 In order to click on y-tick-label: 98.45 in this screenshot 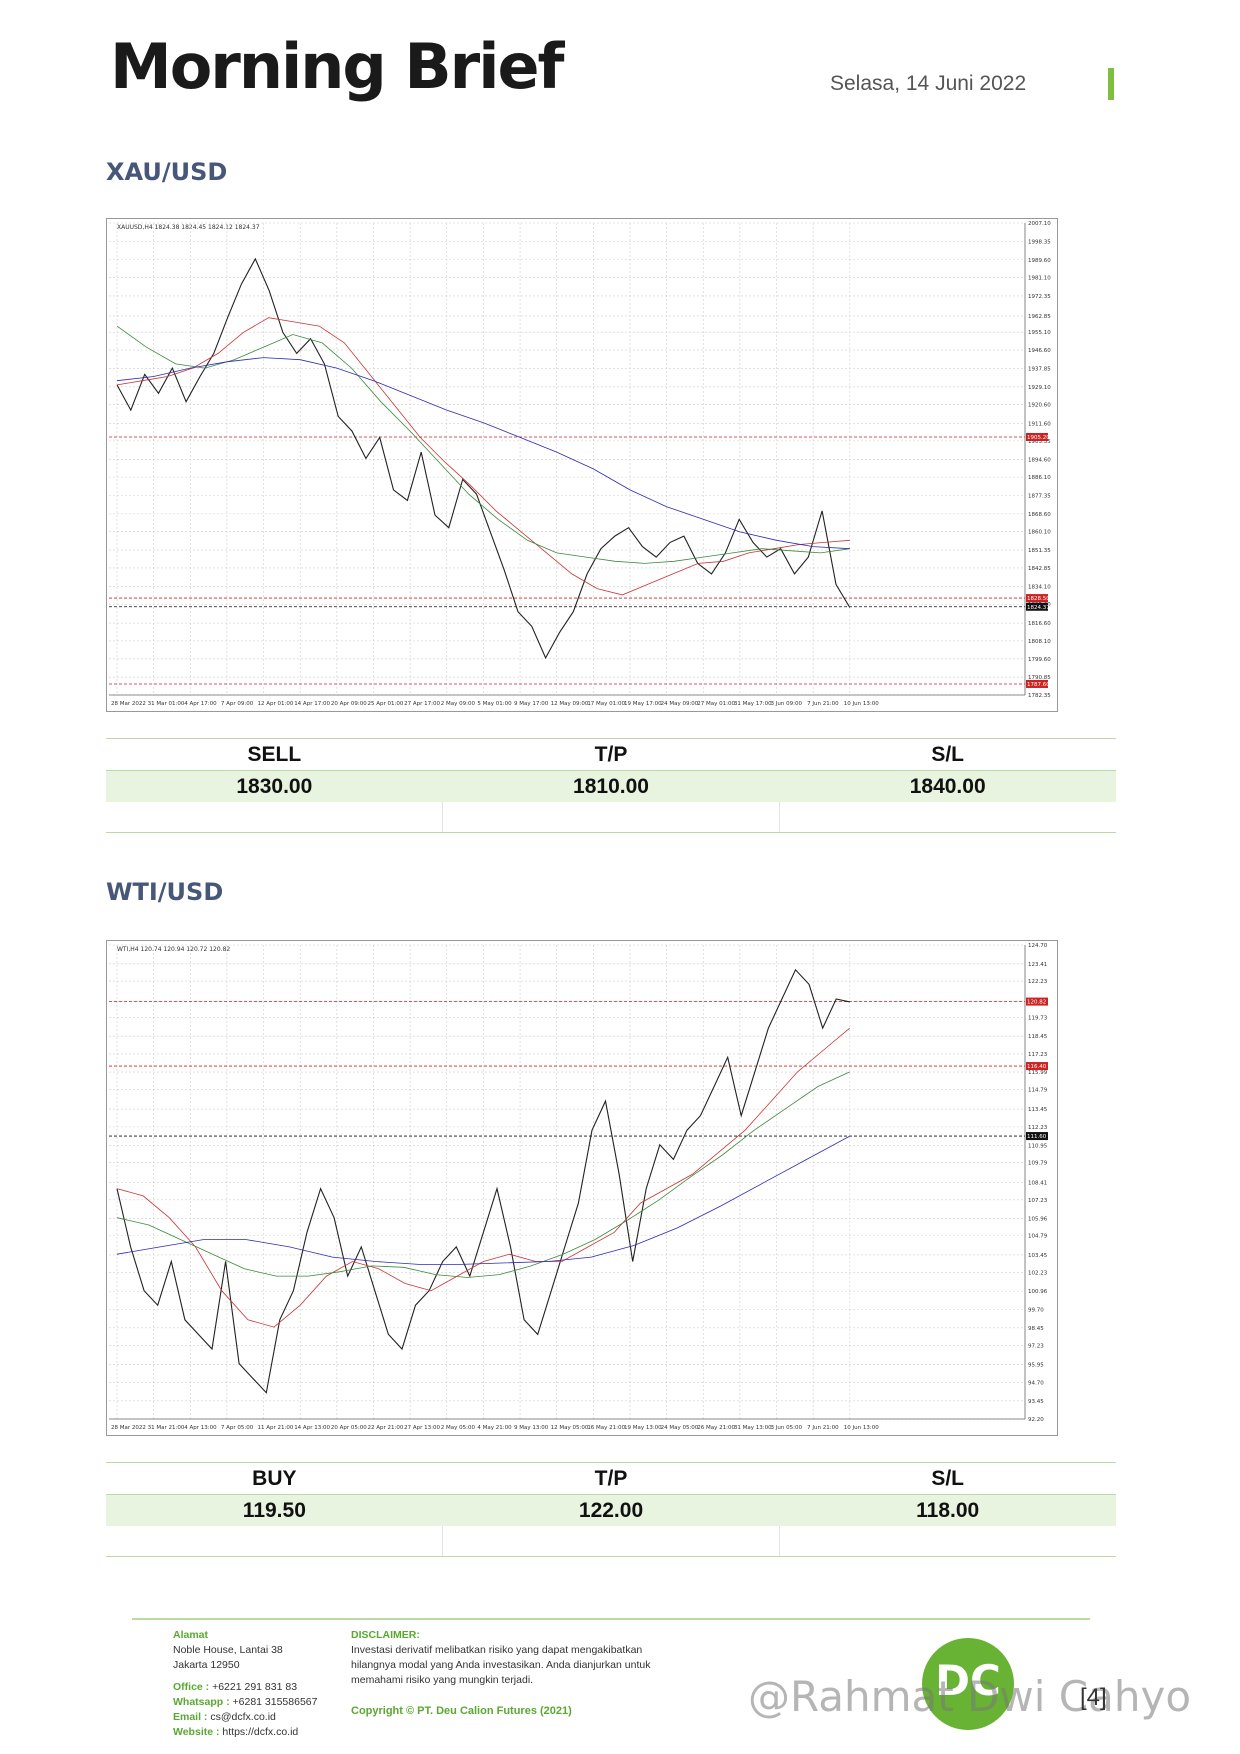, I will do `click(1036, 1329)`.